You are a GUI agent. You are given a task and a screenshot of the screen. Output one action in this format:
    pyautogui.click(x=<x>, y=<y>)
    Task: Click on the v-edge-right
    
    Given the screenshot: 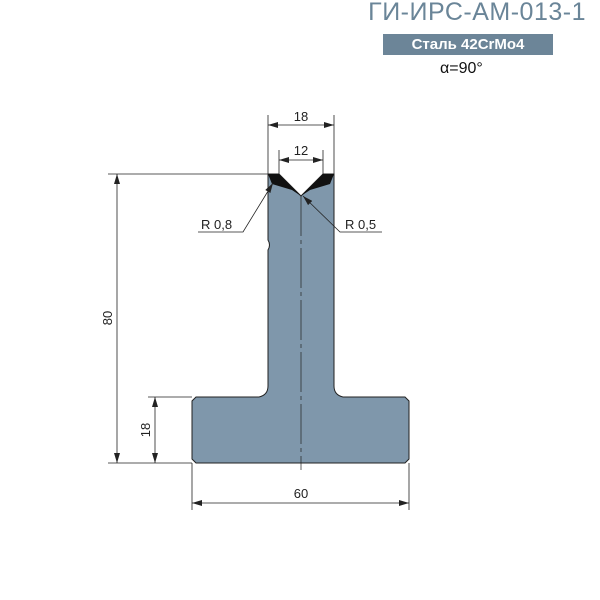 What is the action you would take?
    pyautogui.click(x=317, y=185)
    